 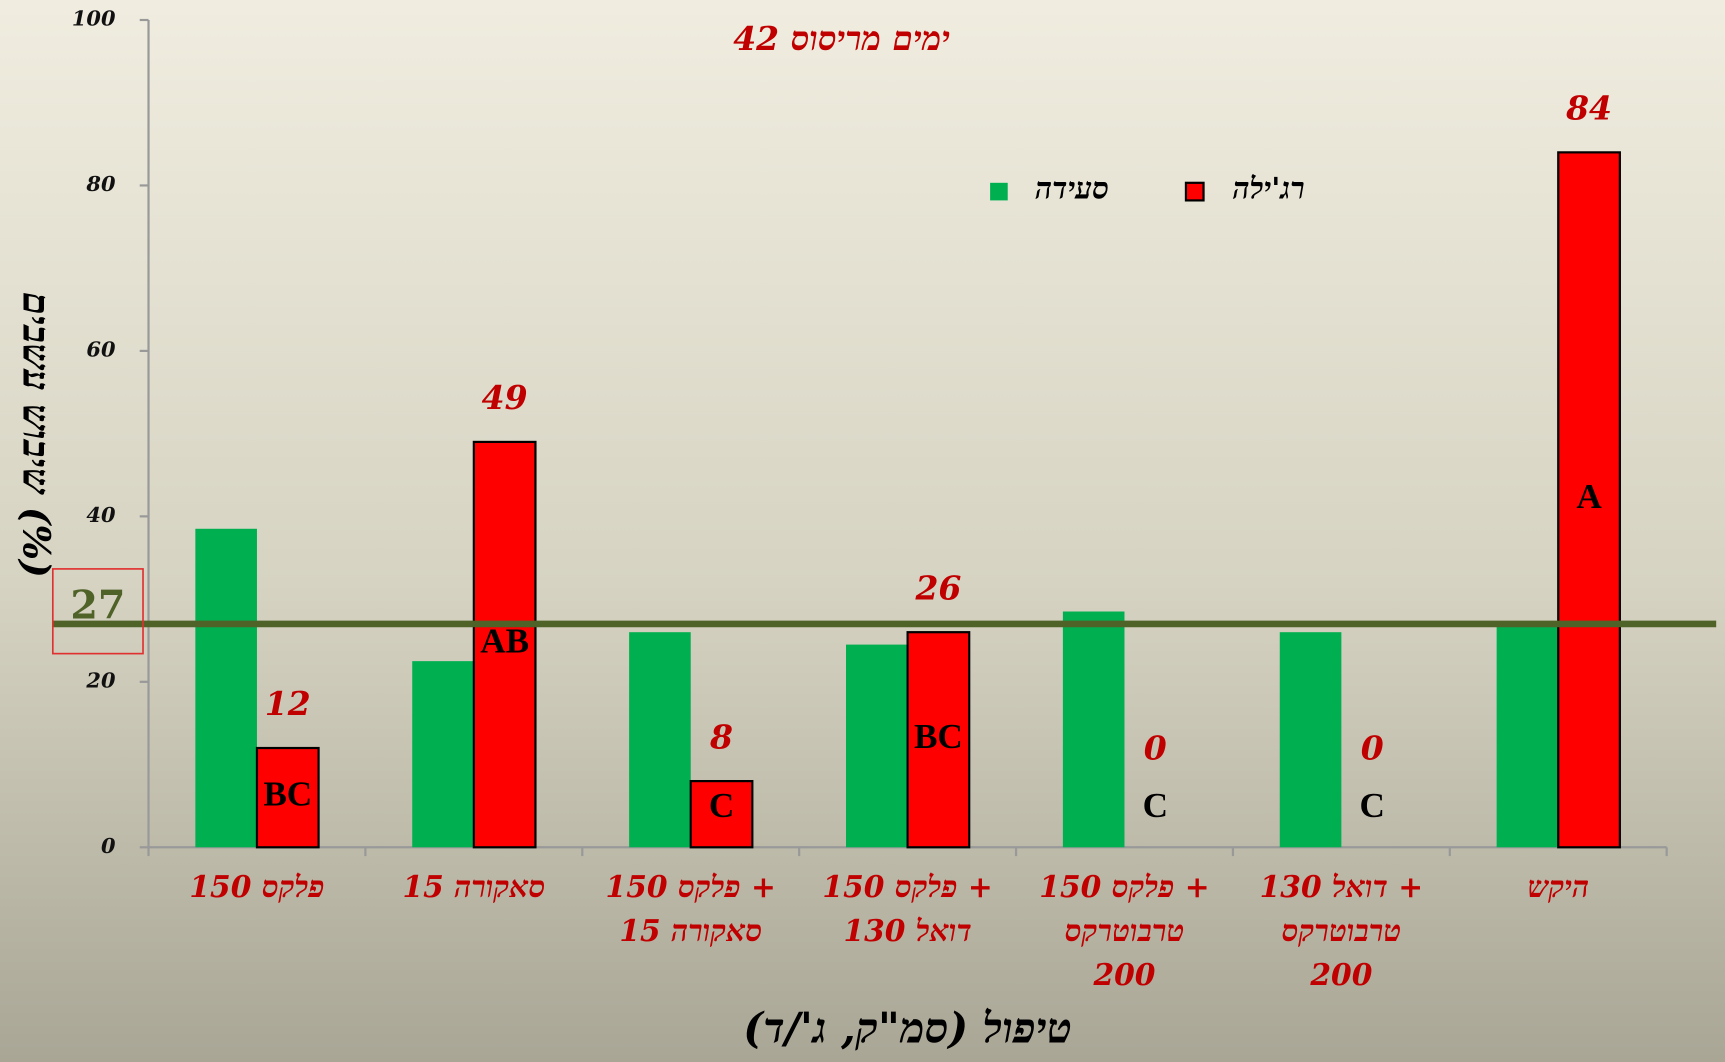 I want to click on y-tick-label: 100, so click(x=94, y=17).